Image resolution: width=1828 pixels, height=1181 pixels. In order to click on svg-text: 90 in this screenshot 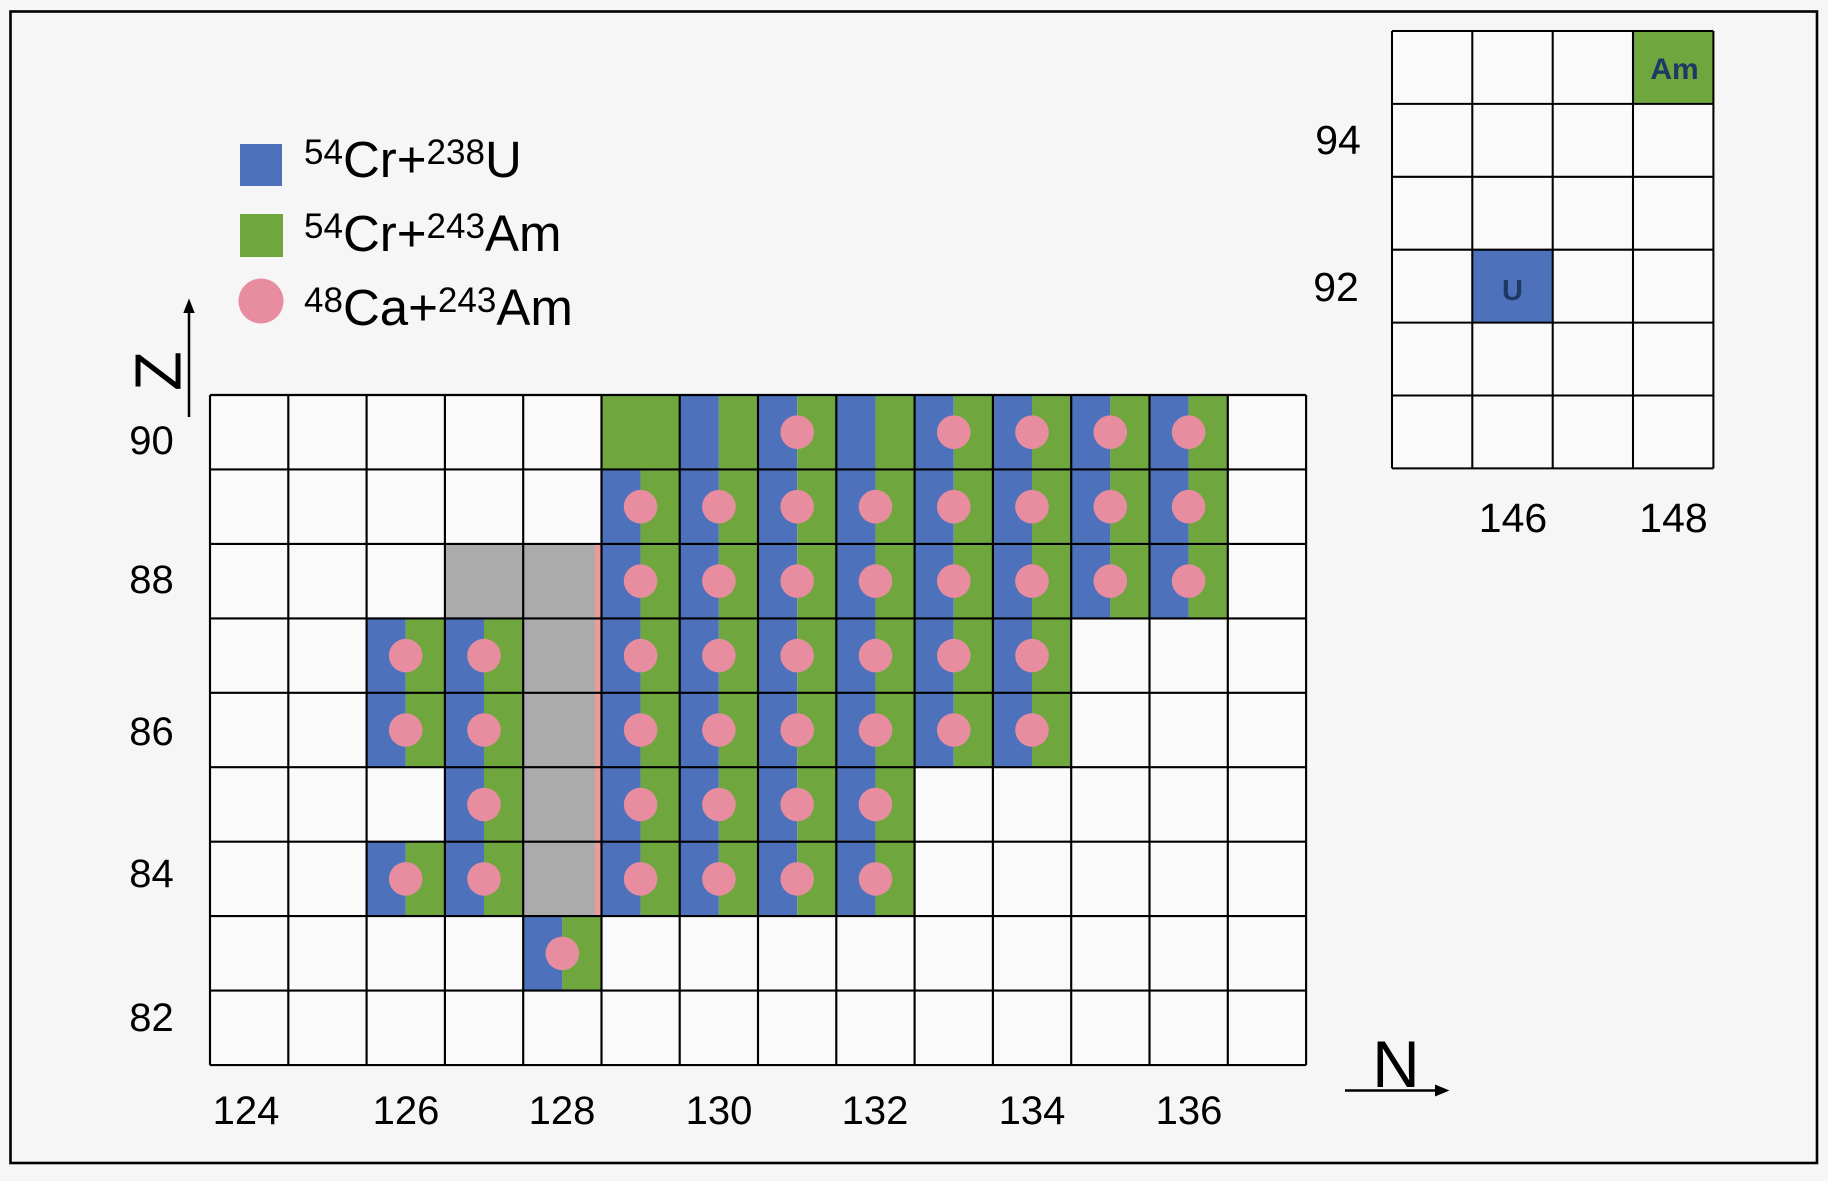, I will do `click(151, 441)`.